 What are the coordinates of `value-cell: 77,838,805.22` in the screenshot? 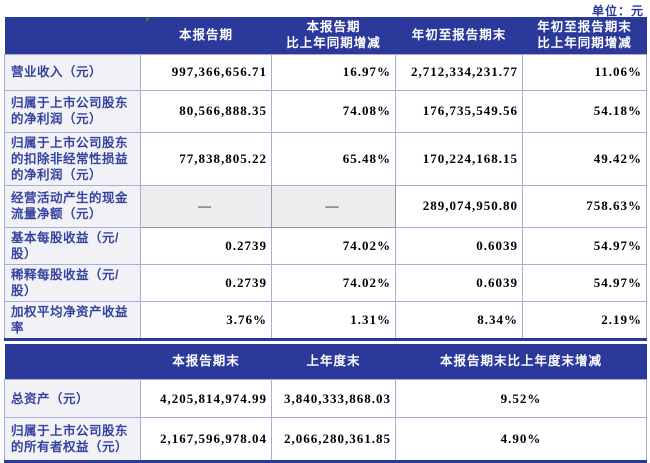 It's located at (206, 158).